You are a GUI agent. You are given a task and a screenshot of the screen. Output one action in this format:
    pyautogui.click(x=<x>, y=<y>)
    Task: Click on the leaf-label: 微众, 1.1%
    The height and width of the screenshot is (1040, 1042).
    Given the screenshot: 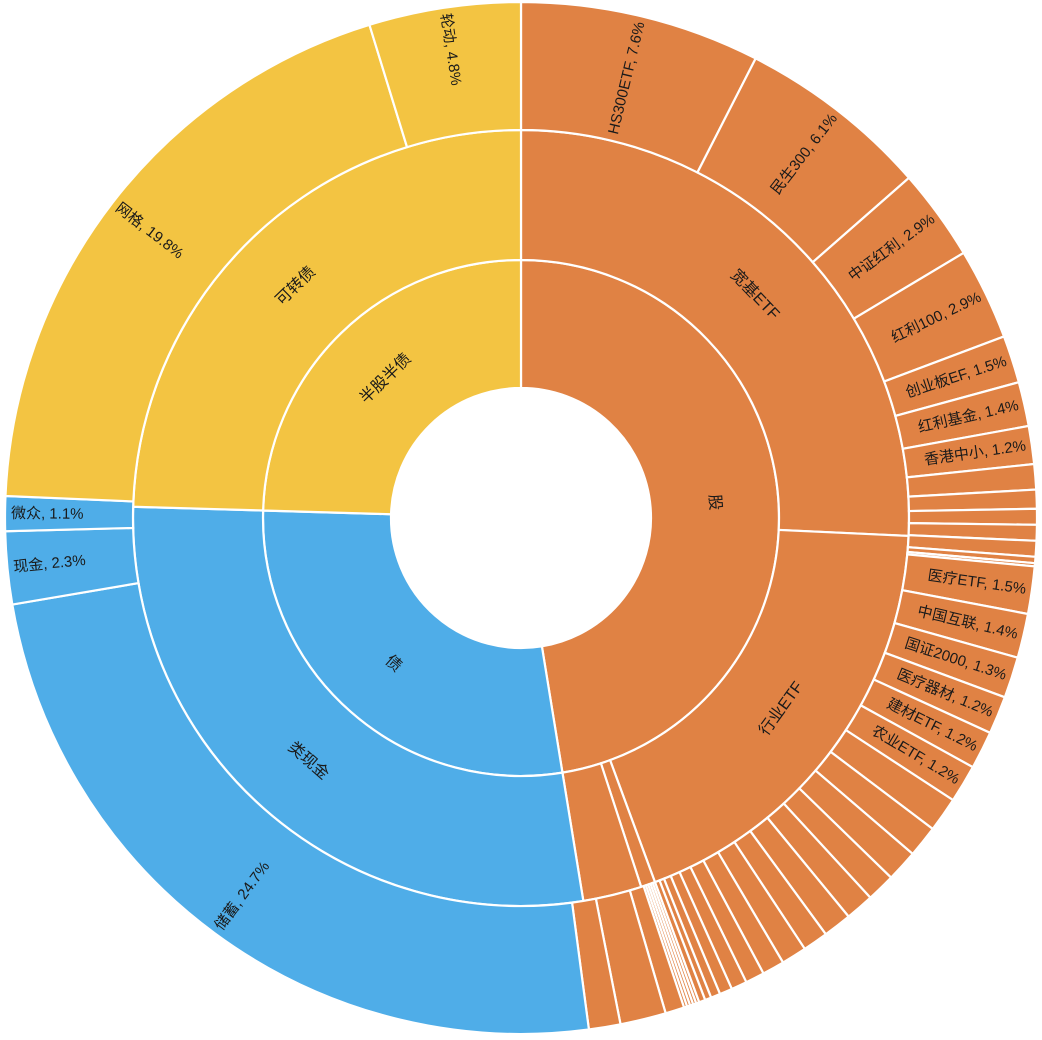 What is the action you would take?
    pyautogui.click(x=47, y=514)
    